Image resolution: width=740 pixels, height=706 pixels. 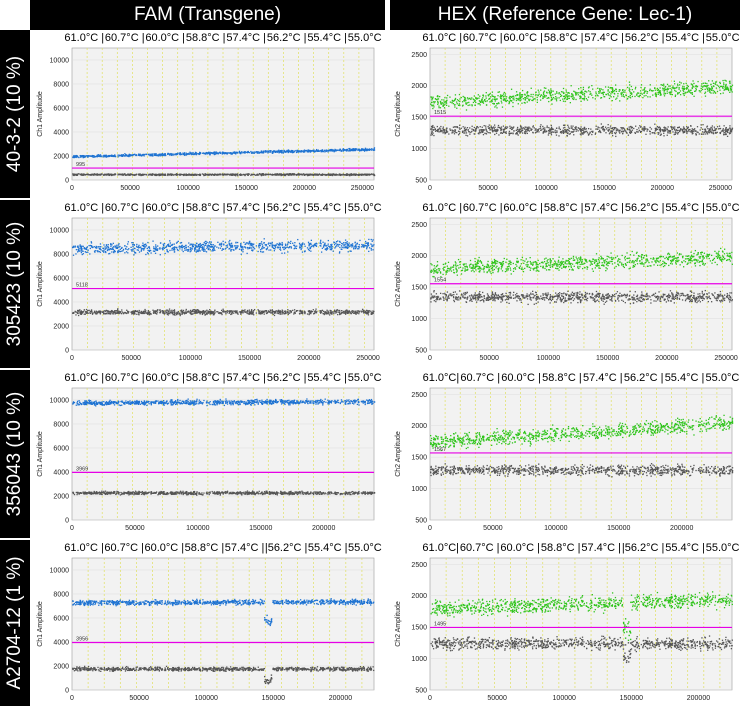 What do you see at coordinates (124, 208) in the screenshot?
I see `temperature-label: 60.7°C |` at bounding box center [124, 208].